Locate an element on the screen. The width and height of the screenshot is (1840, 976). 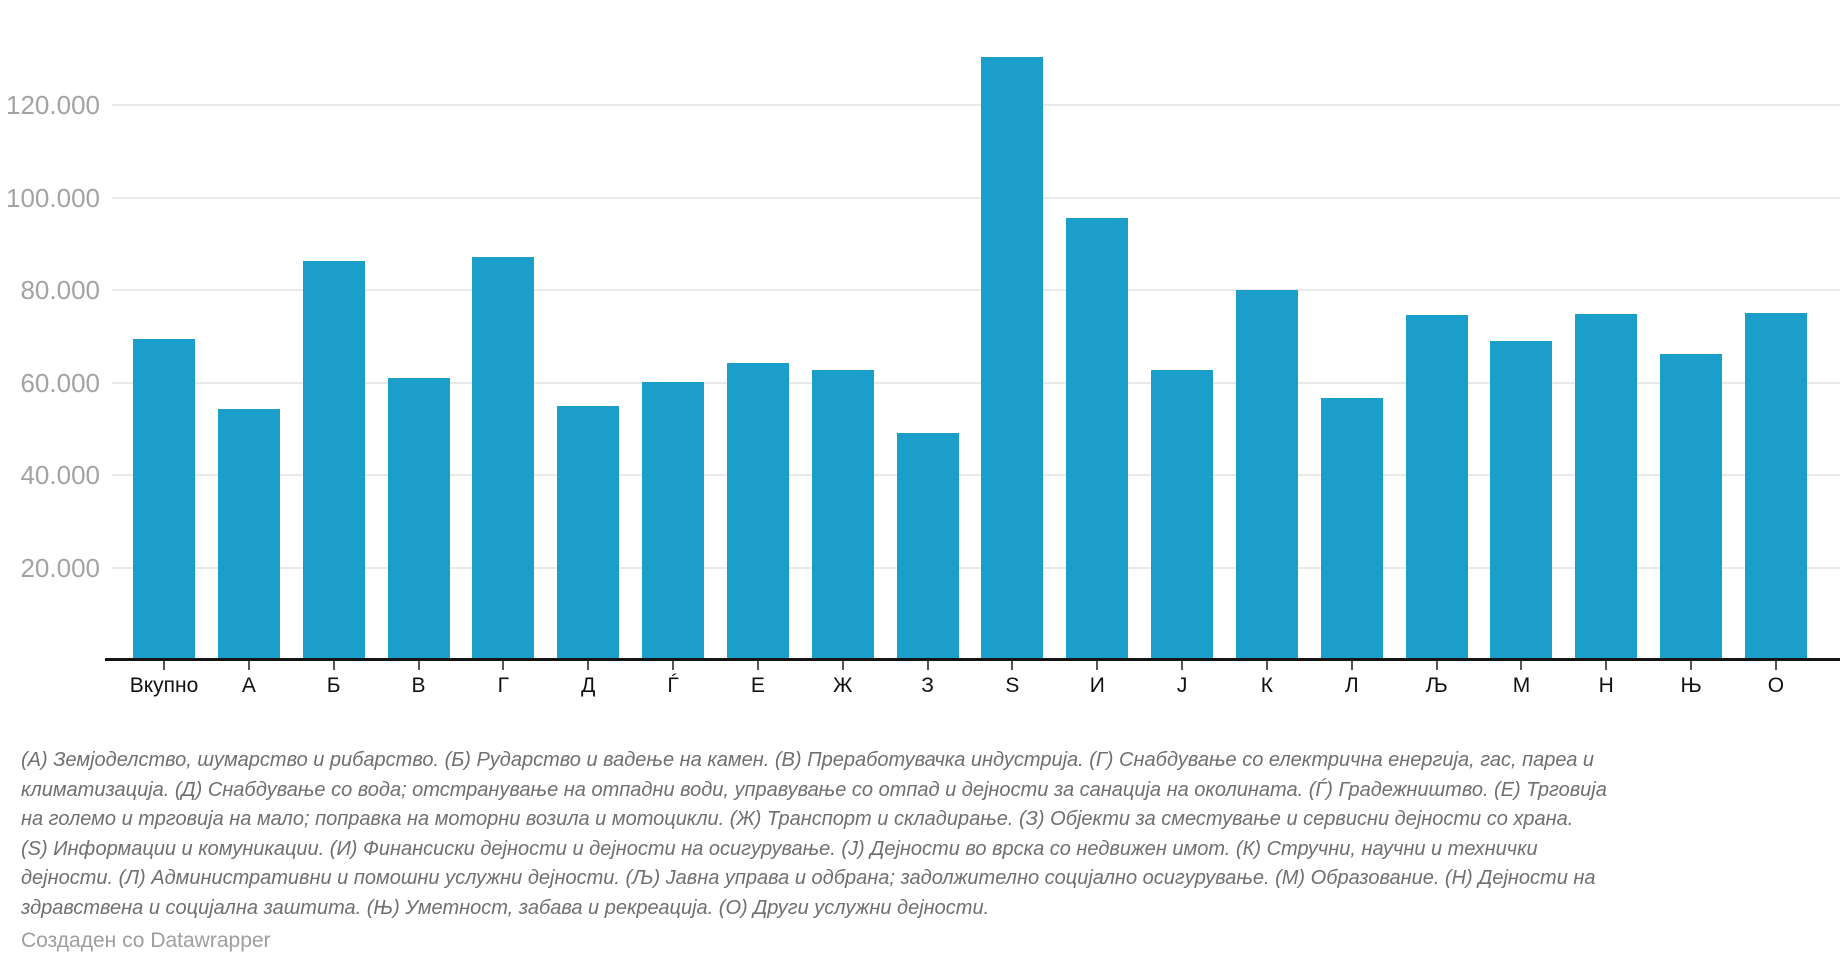
x-axis-category-label: Ж is located at coordinates (843, 685).